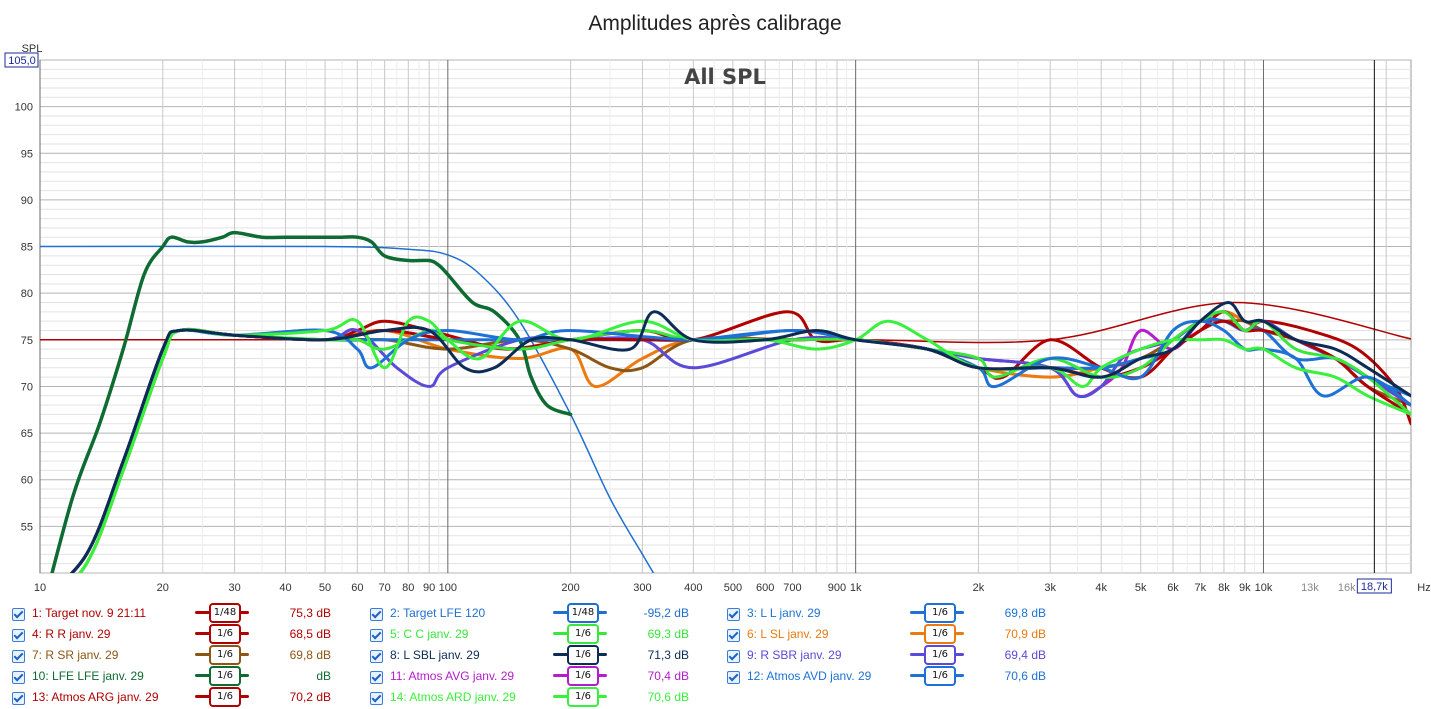 The width and height of the screenshot is (1431, 709). I want to click on y-tick-label: 95, so click(27, 154).